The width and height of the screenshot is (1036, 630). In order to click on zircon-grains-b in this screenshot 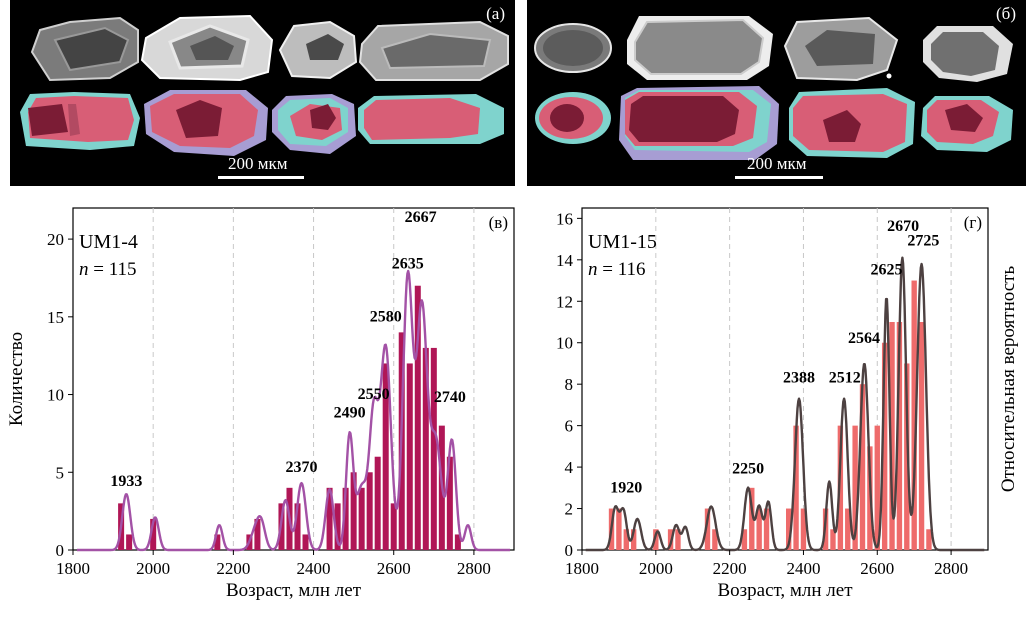, I will do `click(773, 88)`.